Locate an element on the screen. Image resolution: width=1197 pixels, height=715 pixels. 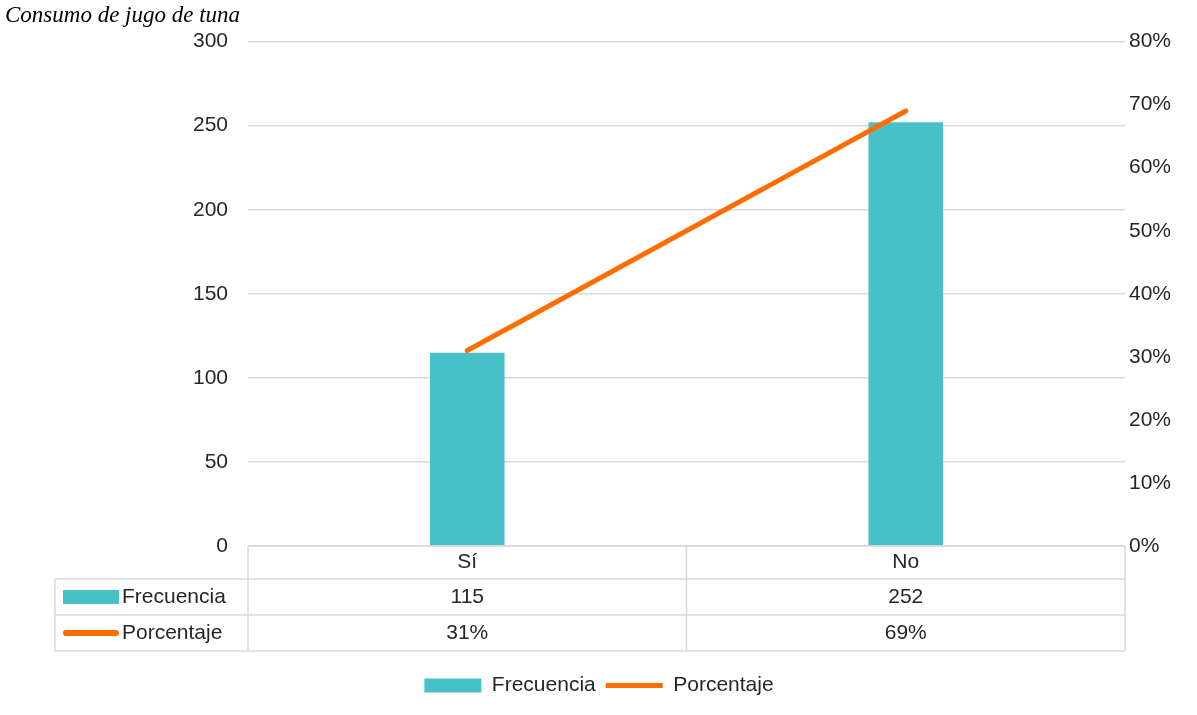
x-tick-label: No is located at coordinates (906, 561).